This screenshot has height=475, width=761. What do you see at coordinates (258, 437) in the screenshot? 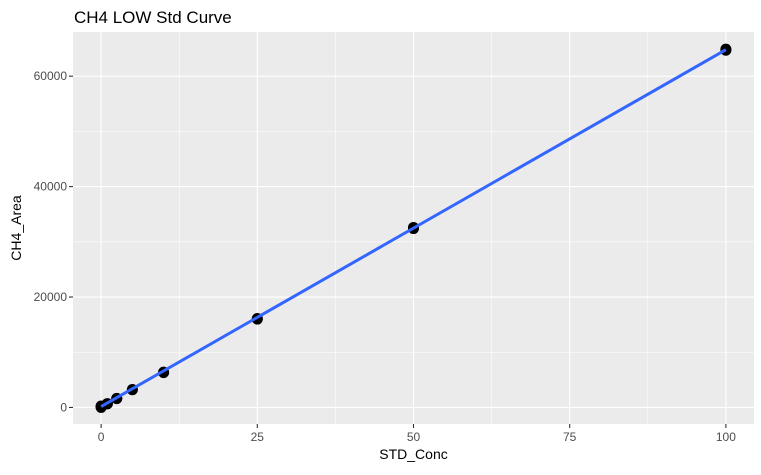
I see `x-tick-label-1: 25` at bounding box center [258, 437].